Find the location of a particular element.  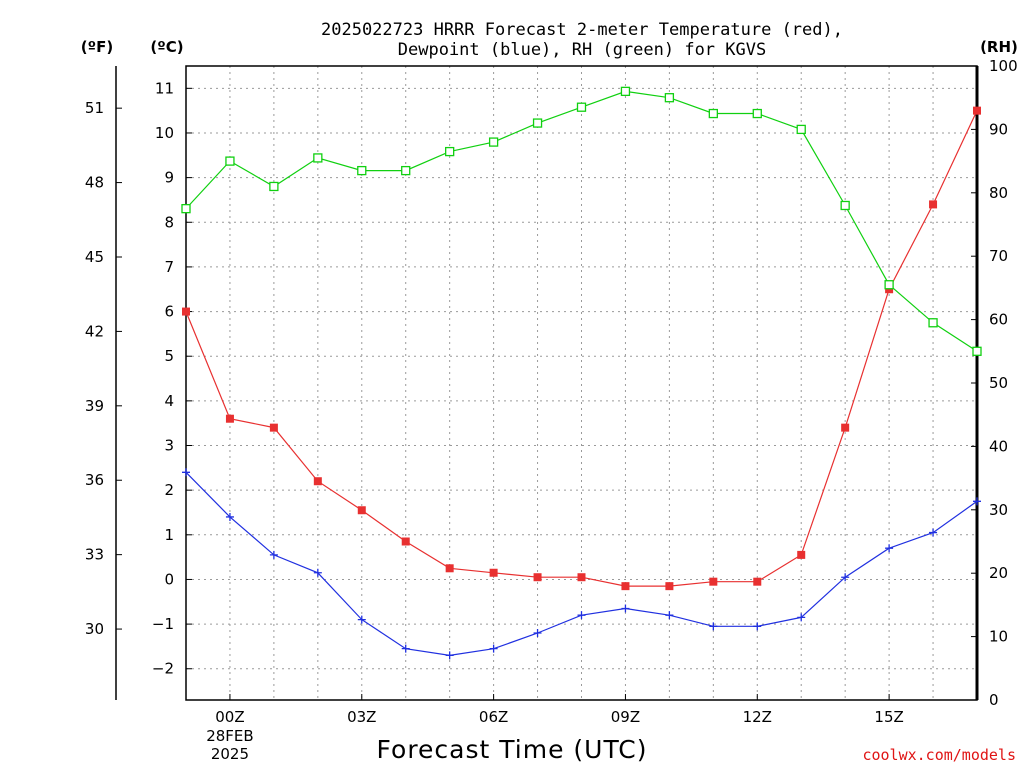

chart-title-line-2: Dewpoint (blue), RH (green) for KGVS is located at coordinates (582, 50).